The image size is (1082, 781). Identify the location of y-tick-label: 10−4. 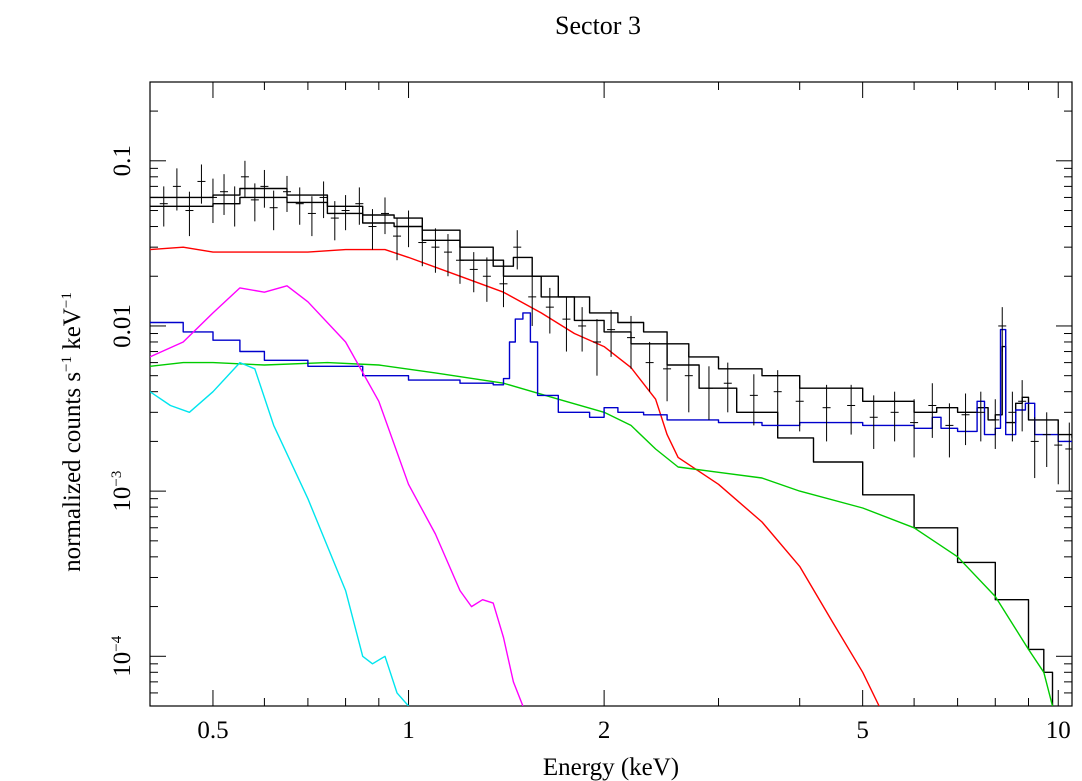
(122, 655).